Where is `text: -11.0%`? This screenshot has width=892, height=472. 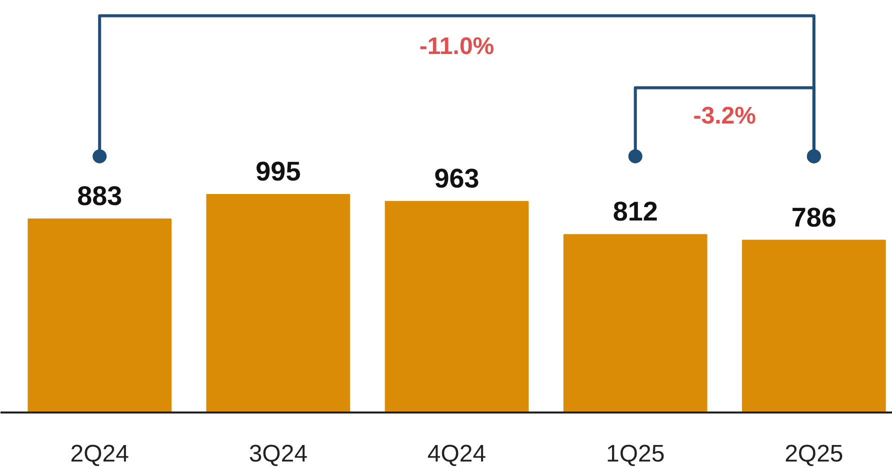 text: -11.0% is located at coordinates (456, 46).